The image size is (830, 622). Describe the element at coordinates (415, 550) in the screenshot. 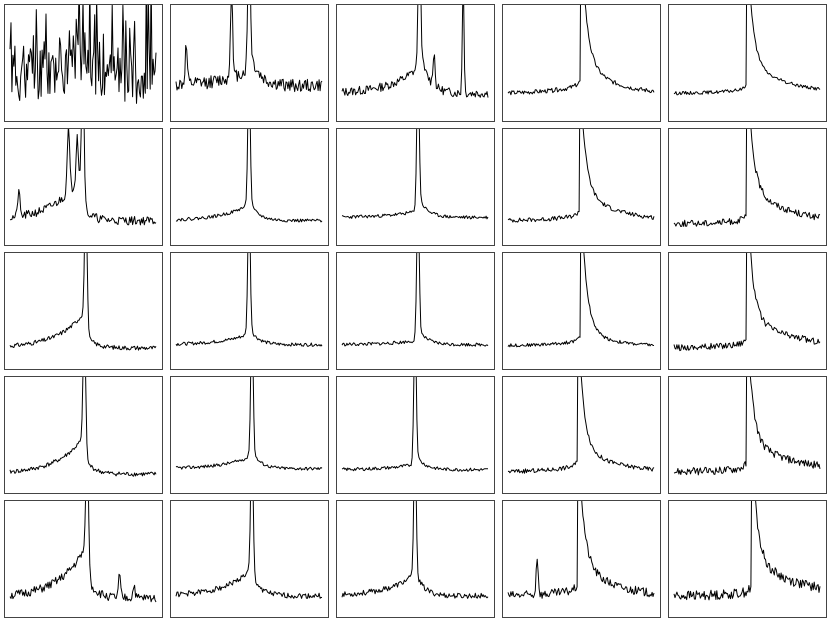

I see `series-line-r4-c2` at that location.